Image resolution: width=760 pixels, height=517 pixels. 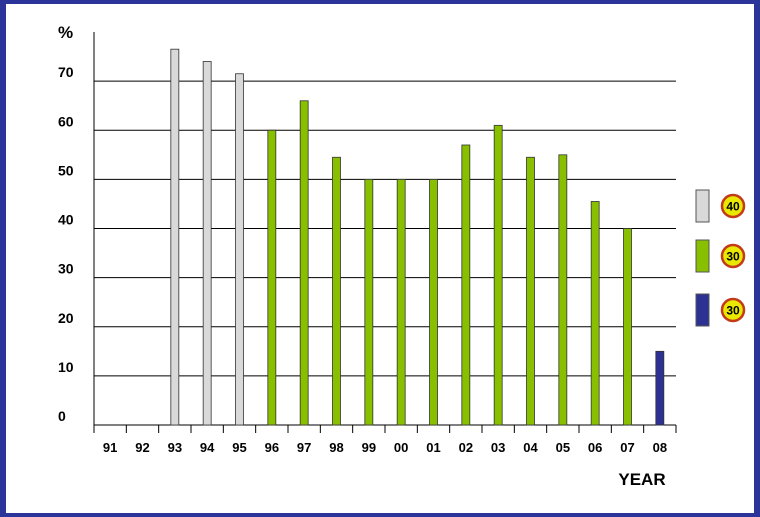 I want to click on legend-badge-label: 40, so click(x=733, y=207).